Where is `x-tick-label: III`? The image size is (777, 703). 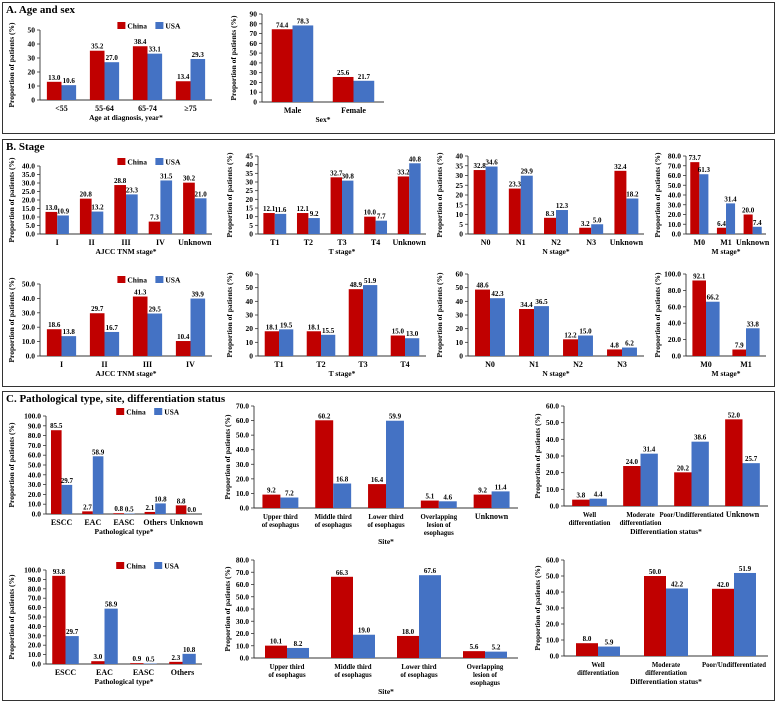
x-tick-label: III is located at coordinates (147, 364).